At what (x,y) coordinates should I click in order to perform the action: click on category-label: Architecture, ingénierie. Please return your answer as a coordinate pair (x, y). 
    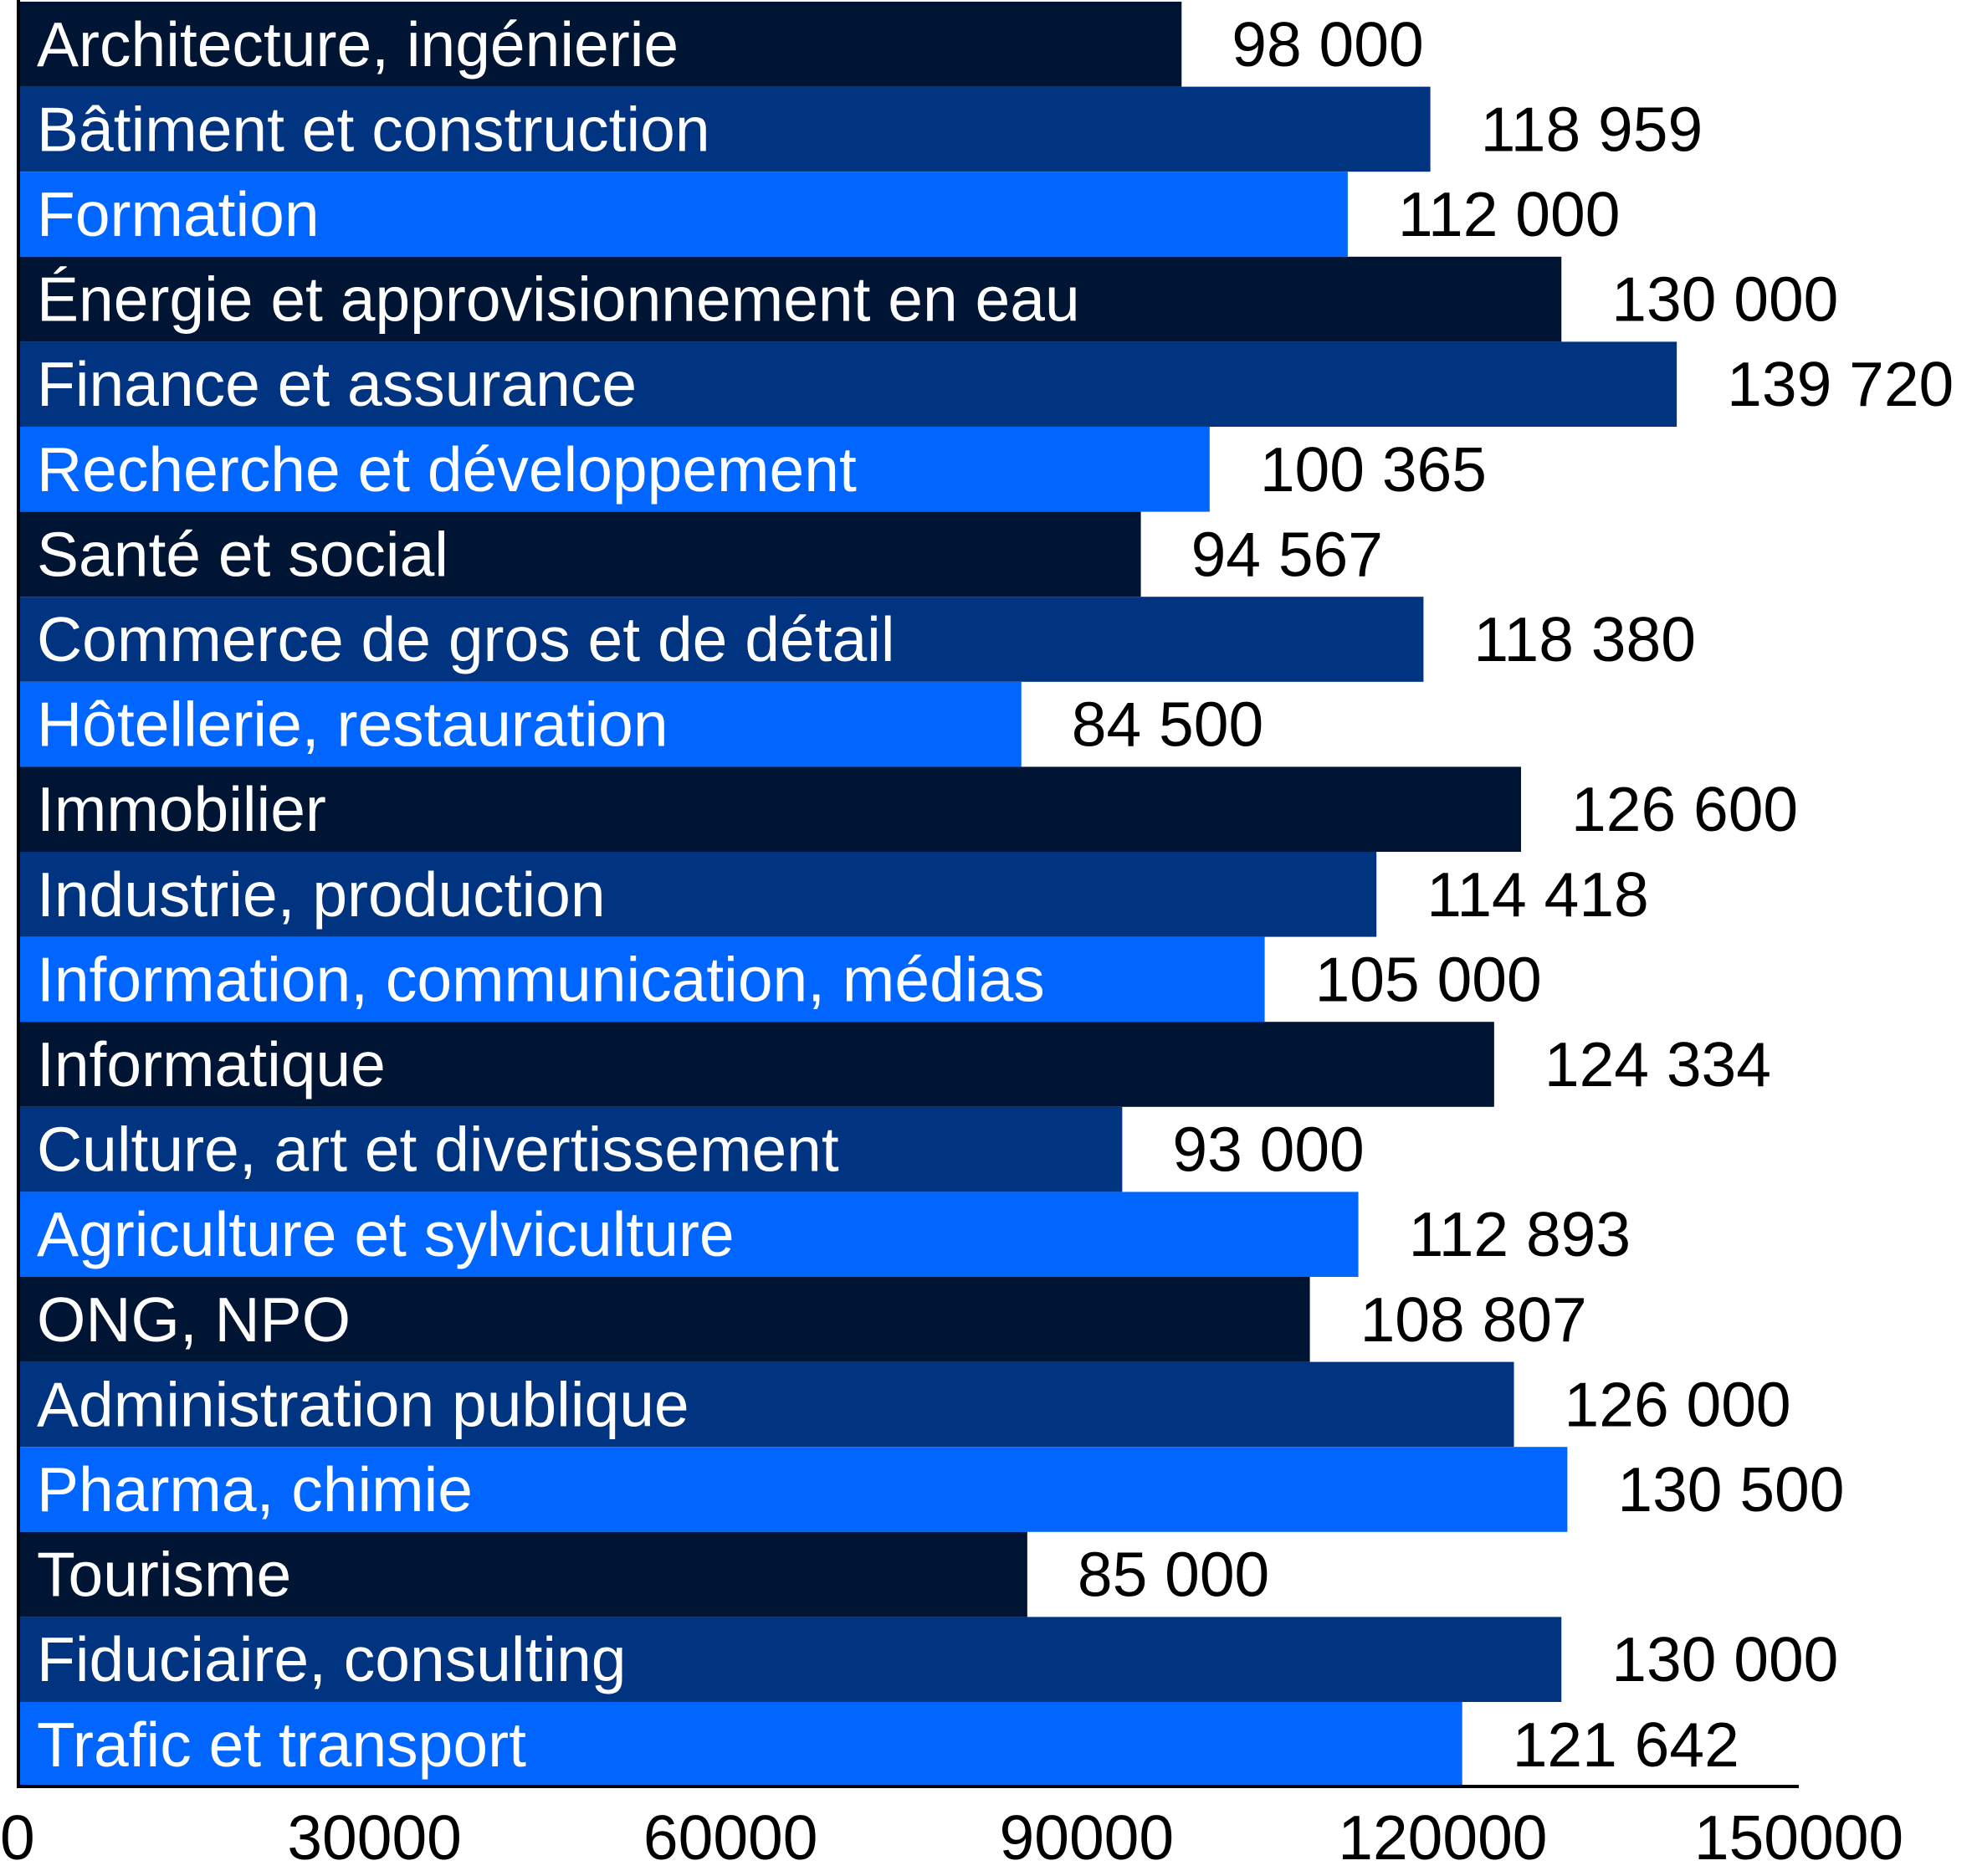
    Looking at the image, I should click on (358, 44).